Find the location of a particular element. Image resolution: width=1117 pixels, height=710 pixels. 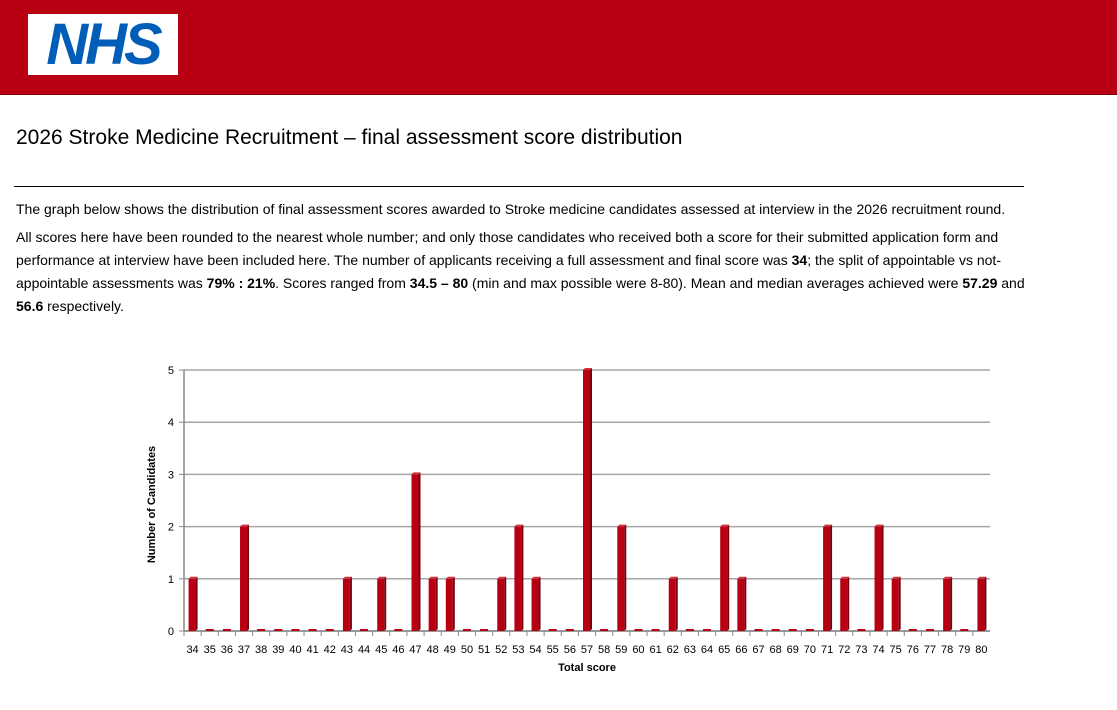

applicant-count: 34 is located at coordinates (799, 260).